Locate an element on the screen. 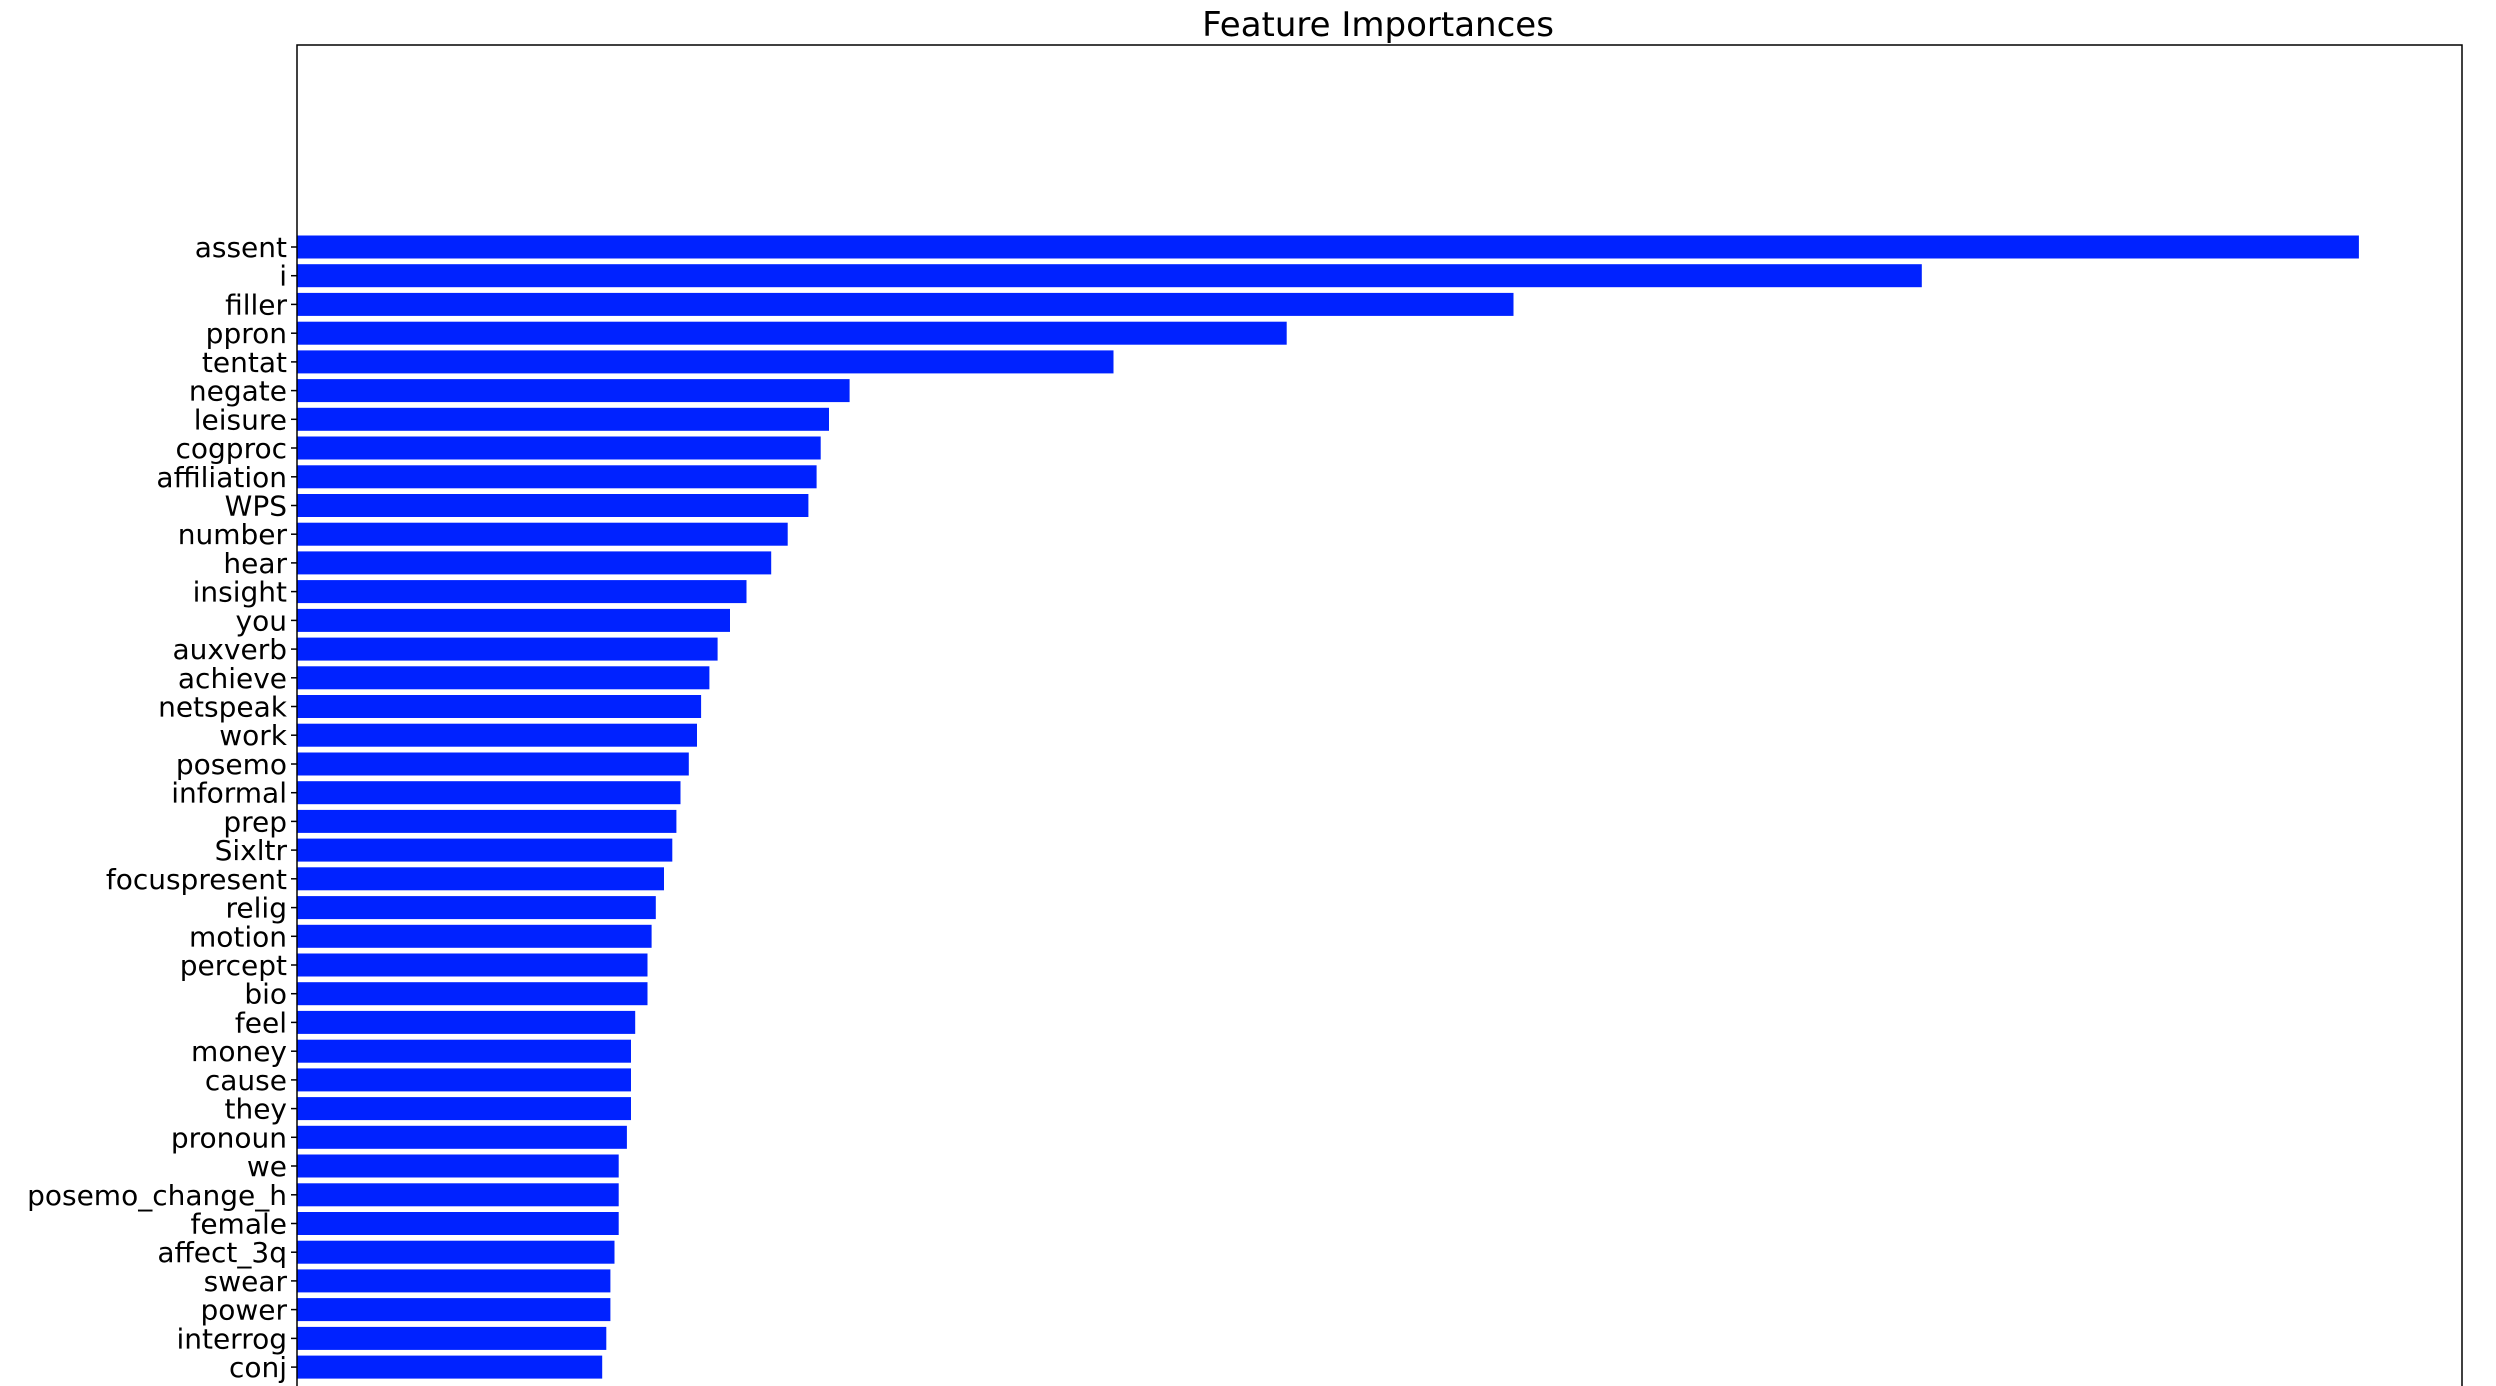 This screenshot has height=1386, width=2496. y-tick-label-tentat: tentat is located at coordinates (244, 362).